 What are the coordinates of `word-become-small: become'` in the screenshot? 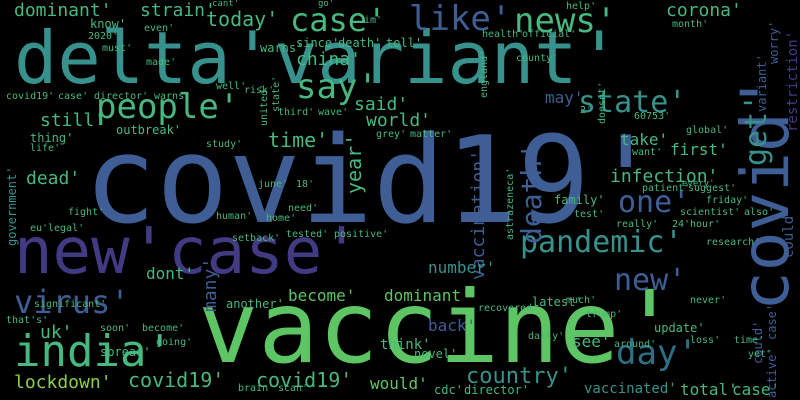 It's located at (163, 328).